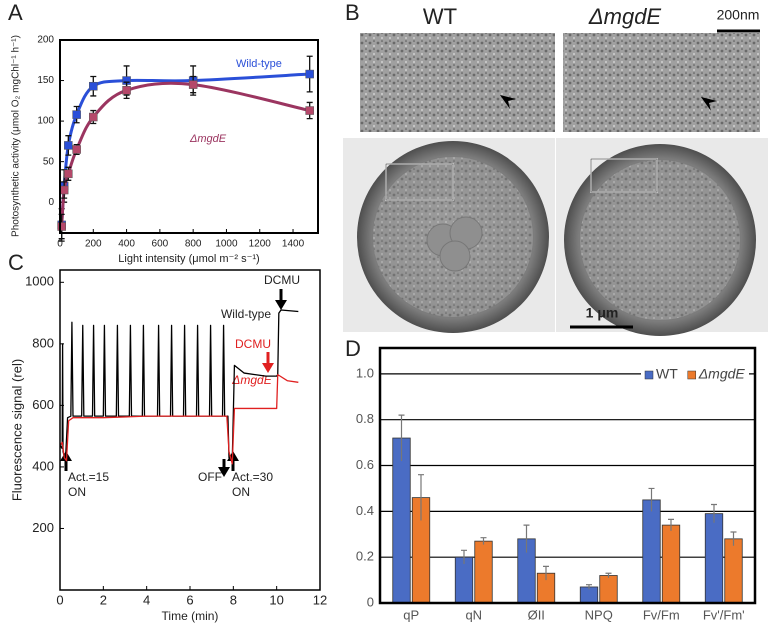 The width and height of the screenshot is (768, 626). I want to click on x-tick-label: 8, so click(233, 599).